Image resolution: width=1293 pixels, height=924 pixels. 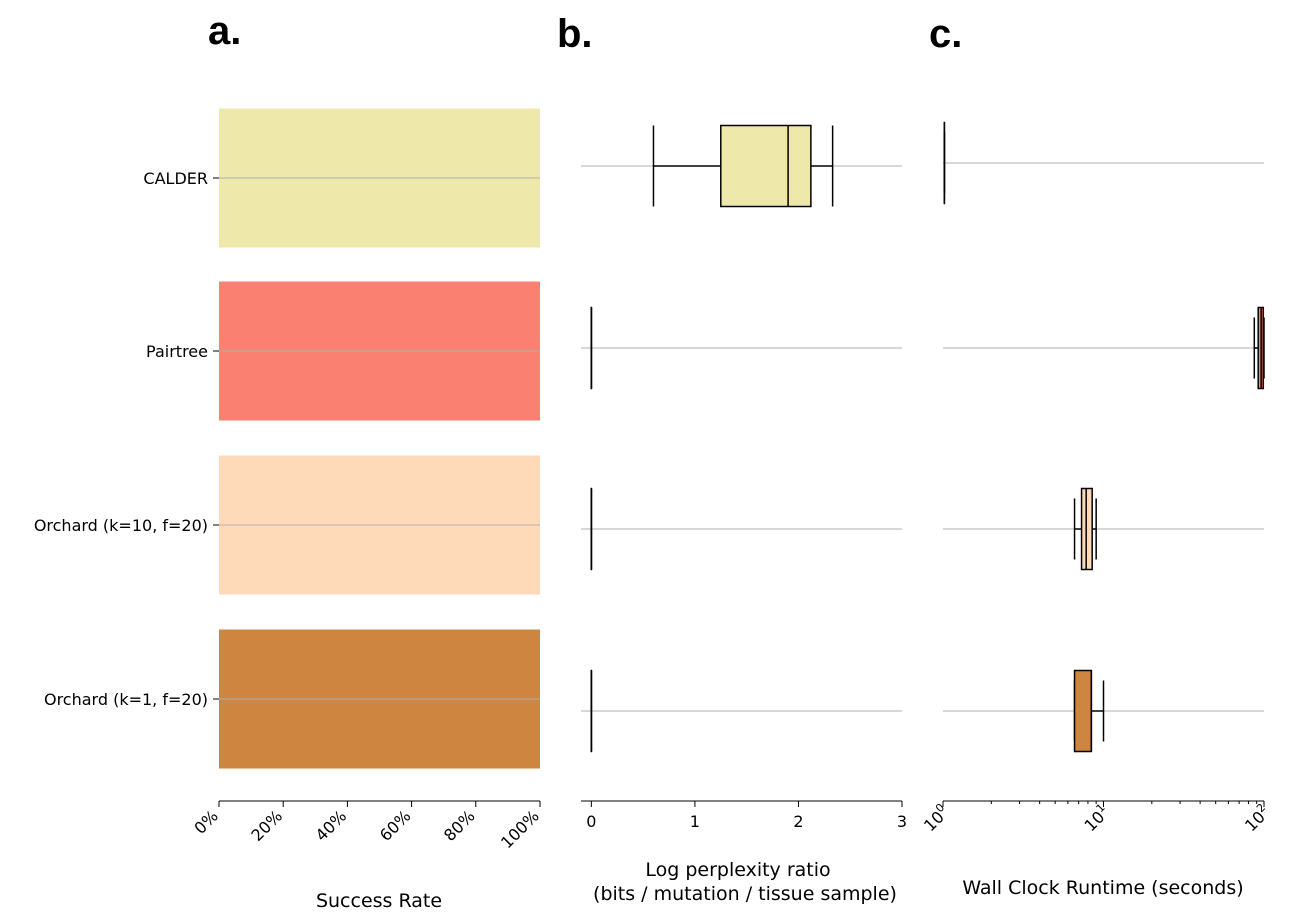 I want to click on xtick-label-a-1: 20%, so click(x=266, y=825).